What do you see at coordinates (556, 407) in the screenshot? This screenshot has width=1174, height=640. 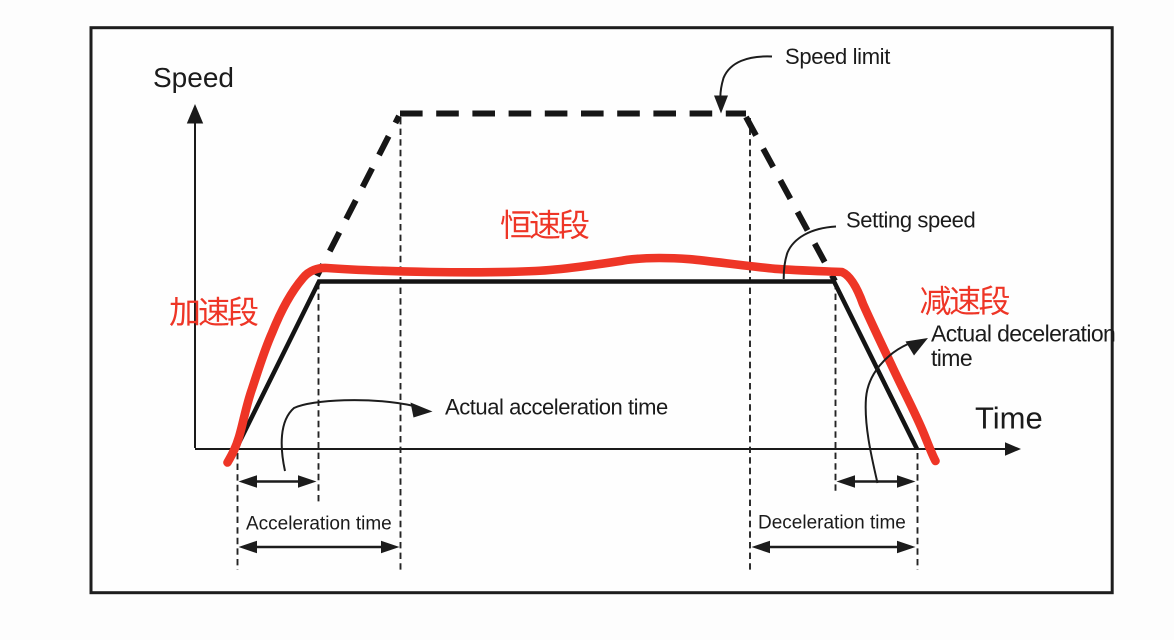 I see `svg-text: Actual acceleration time` at bounding box center [556, 407].